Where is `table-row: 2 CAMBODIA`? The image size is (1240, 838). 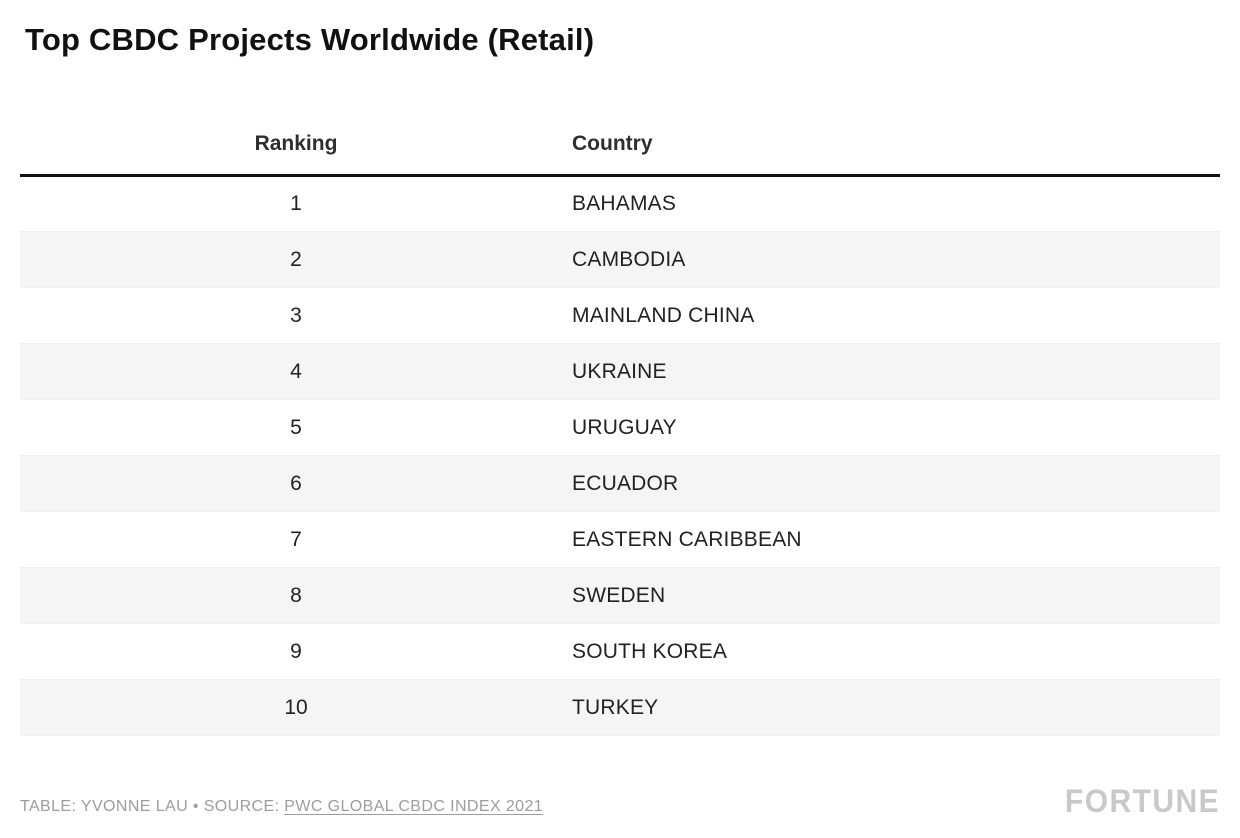
table-row: 2 CAMBODIA is located at coordinates (620, 259).